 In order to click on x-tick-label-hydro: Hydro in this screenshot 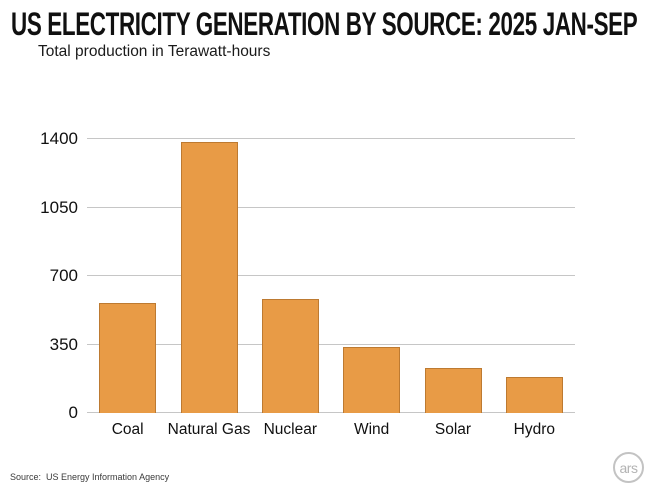, I will do `click(534, 429)`.